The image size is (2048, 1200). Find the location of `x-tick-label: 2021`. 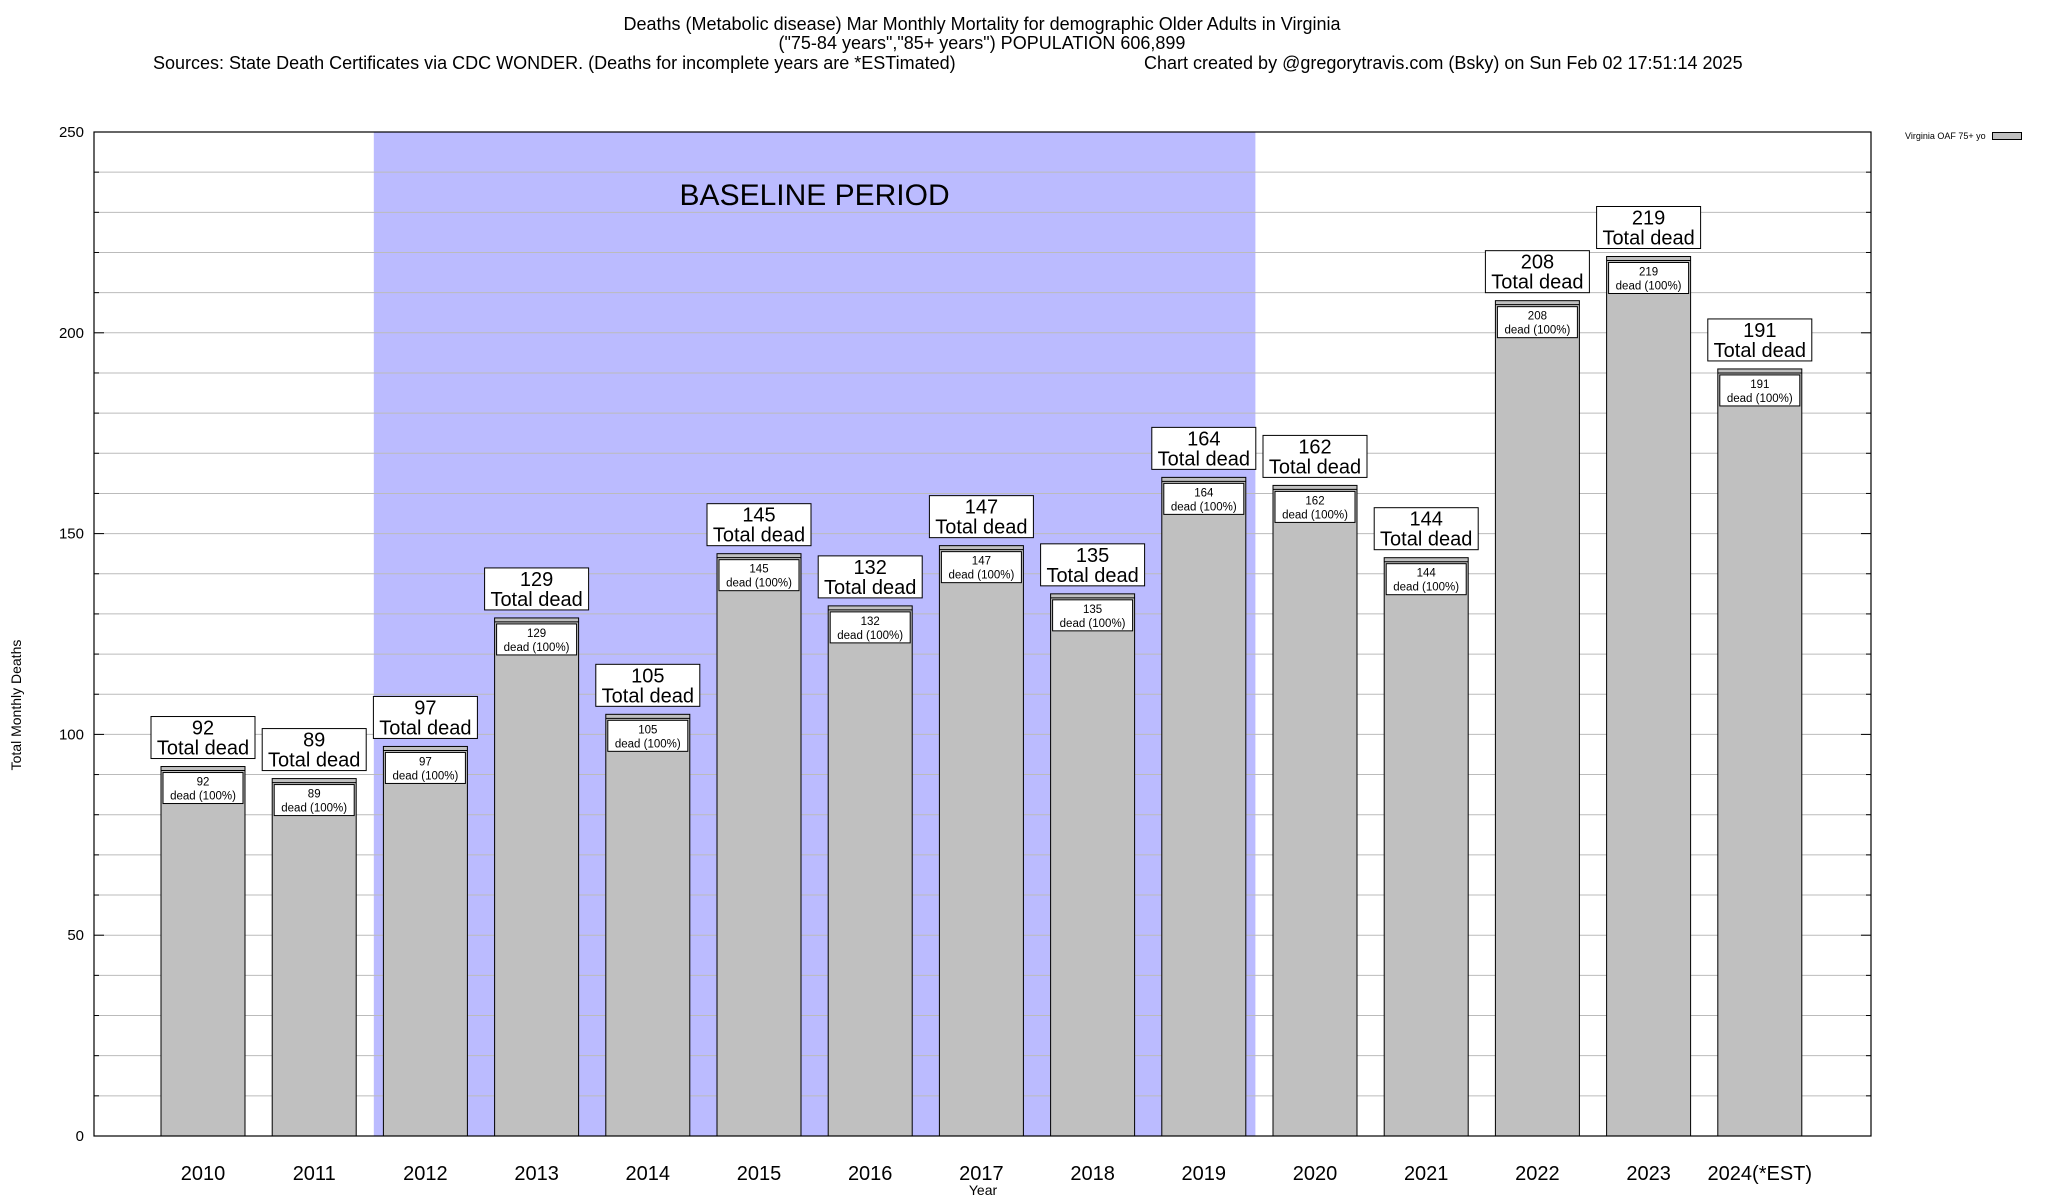

x-tick-label: 2021 is located at coordinates (1426, 1174).